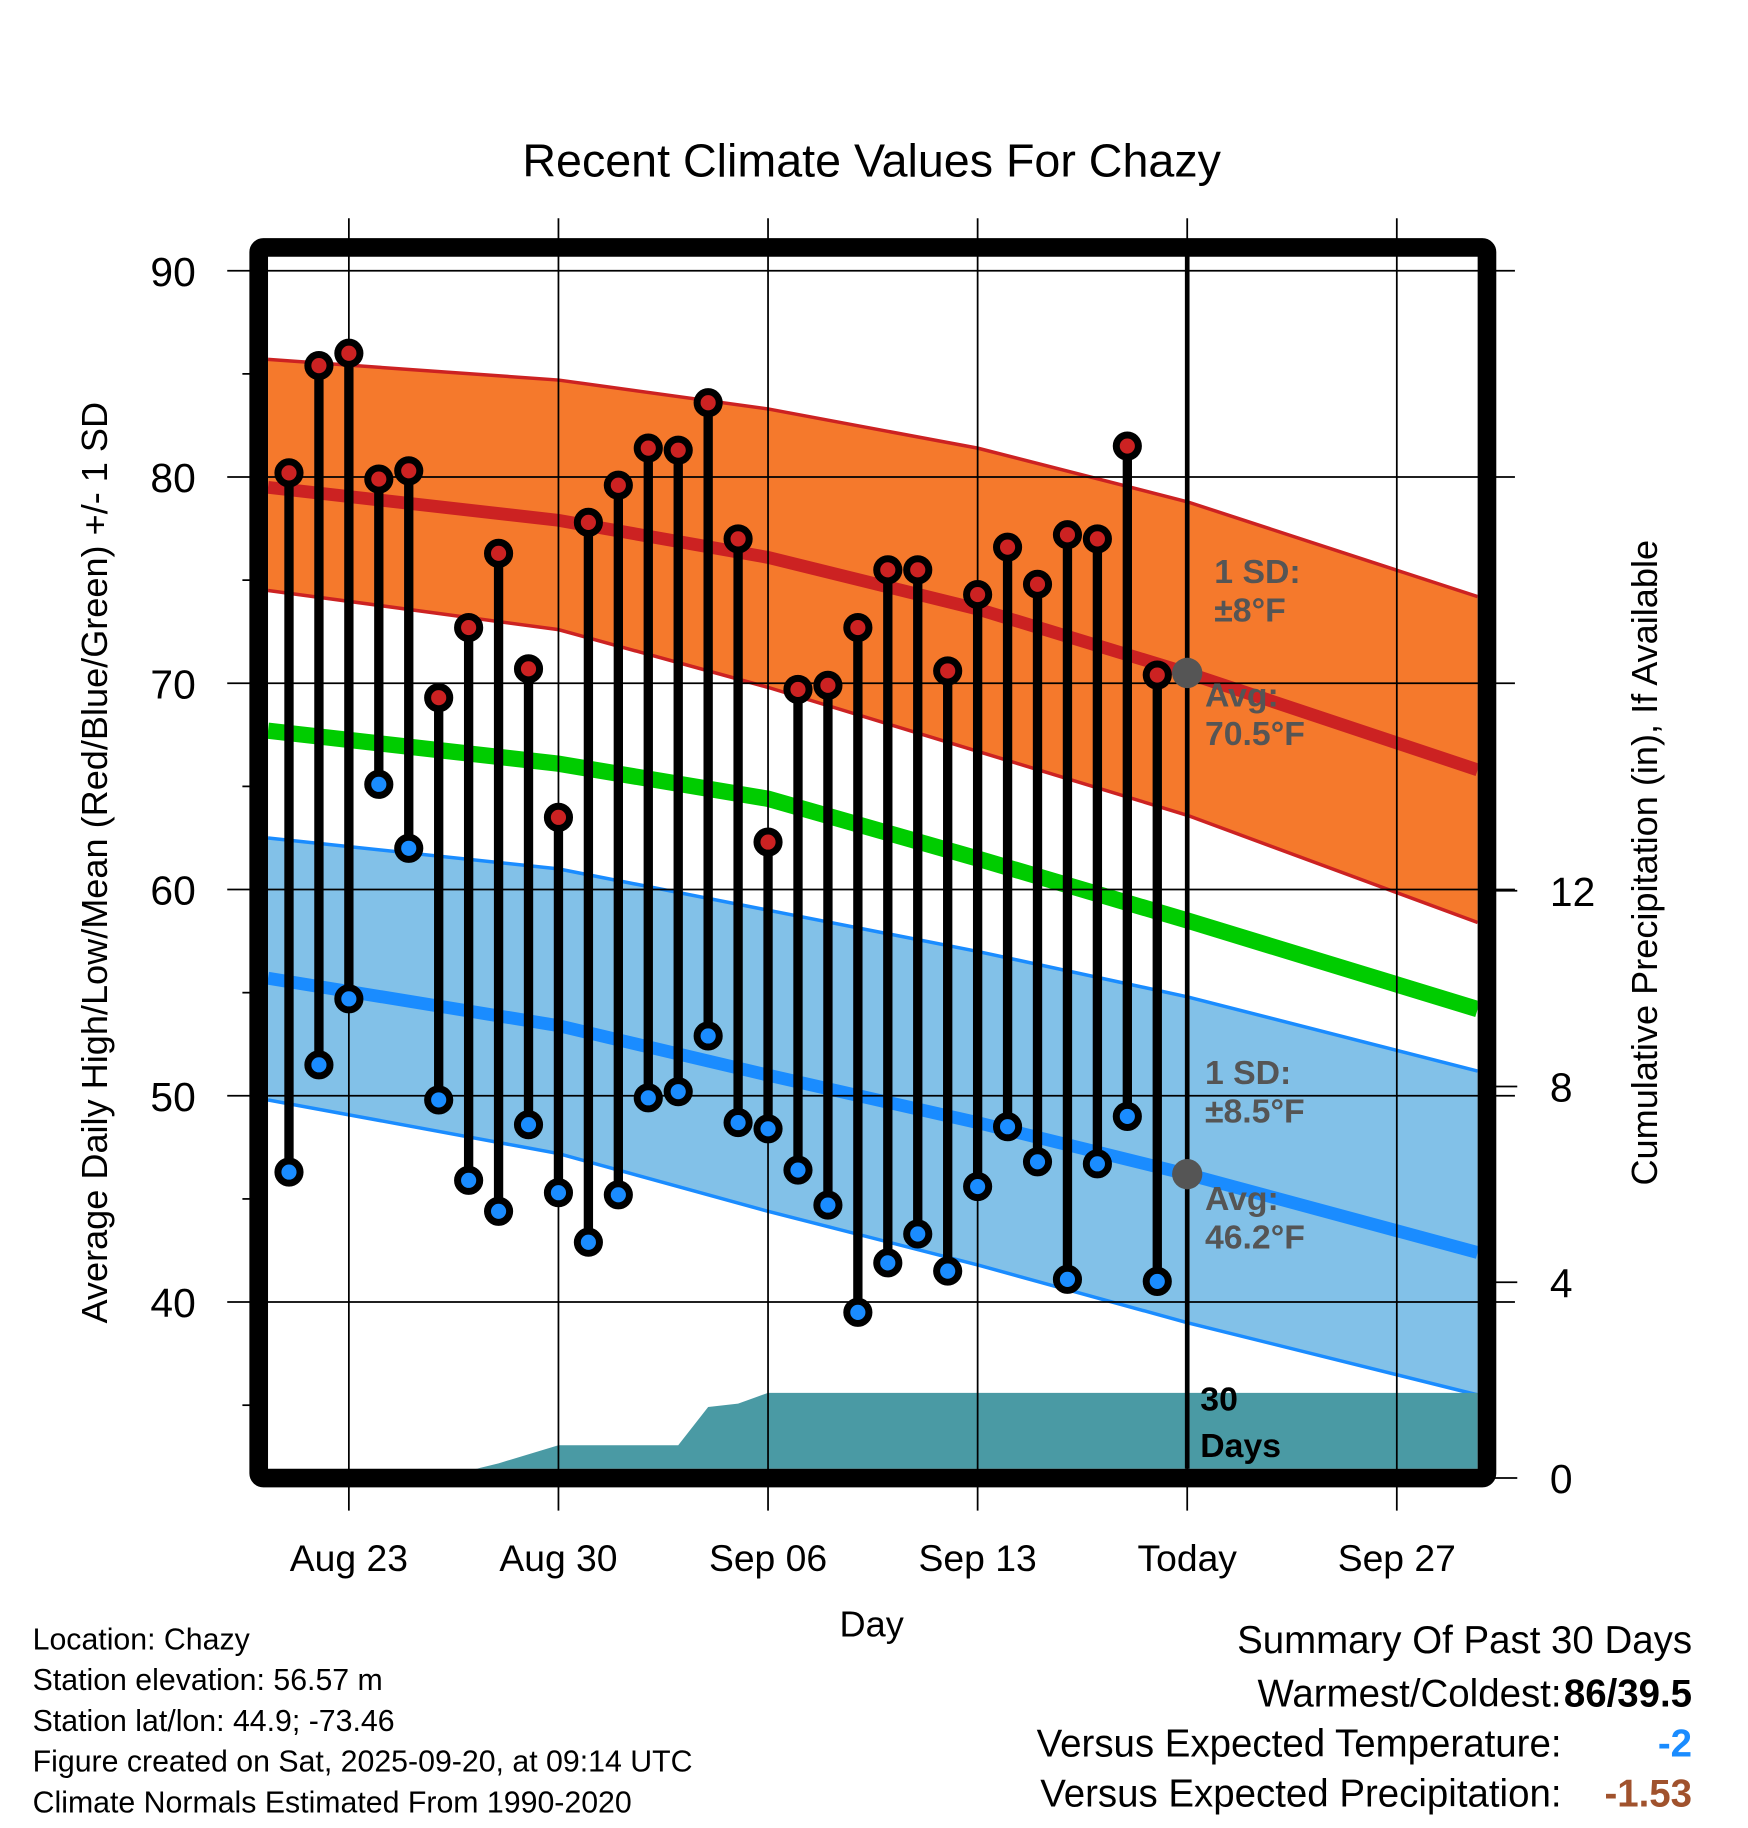 This screenshot has width=1748, height=1828. What do you see at coordinates (872, 1624) in the screenshot?
I see `x-axis-label: Day` at bounding box center [872, 1624].